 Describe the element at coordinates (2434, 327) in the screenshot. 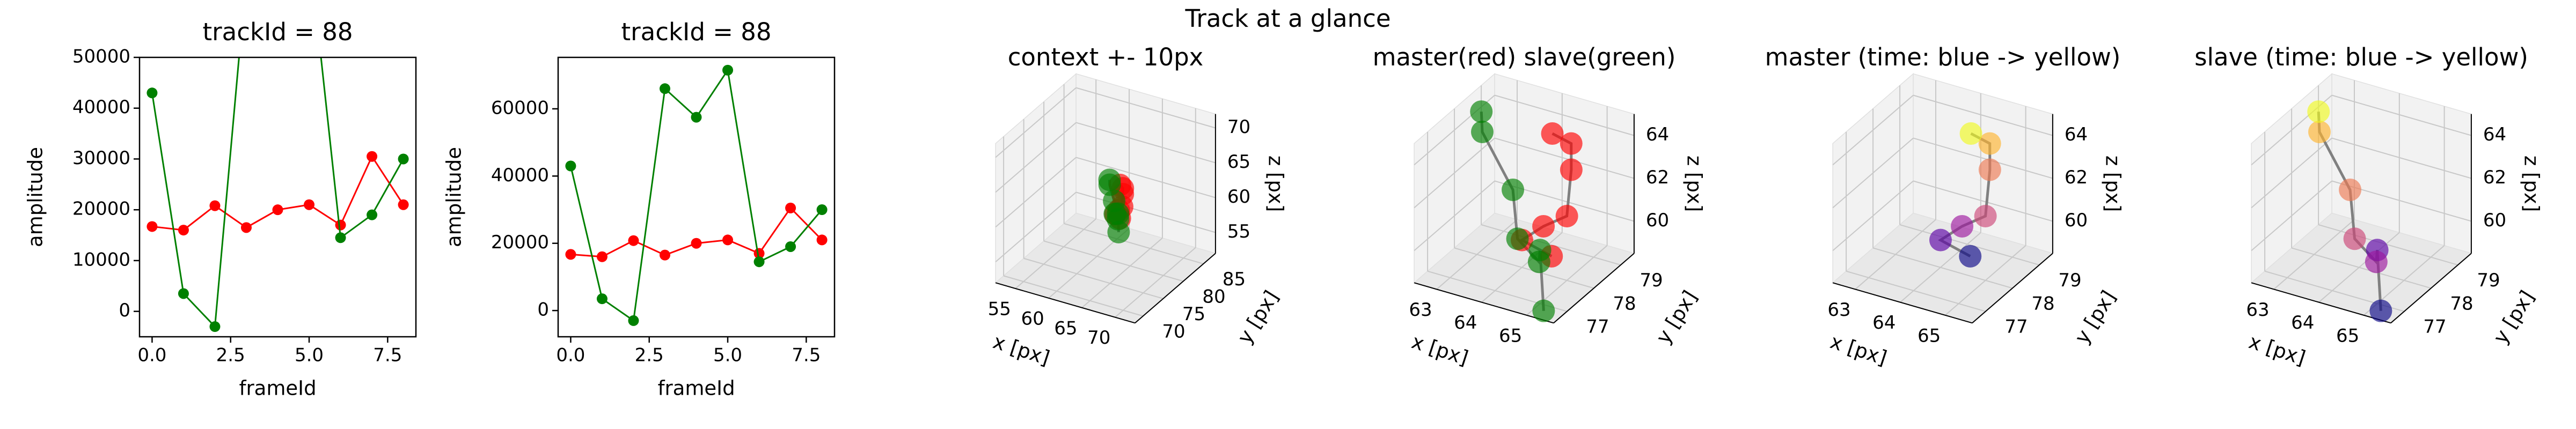

I see `y-tick-label: 77` at that location.